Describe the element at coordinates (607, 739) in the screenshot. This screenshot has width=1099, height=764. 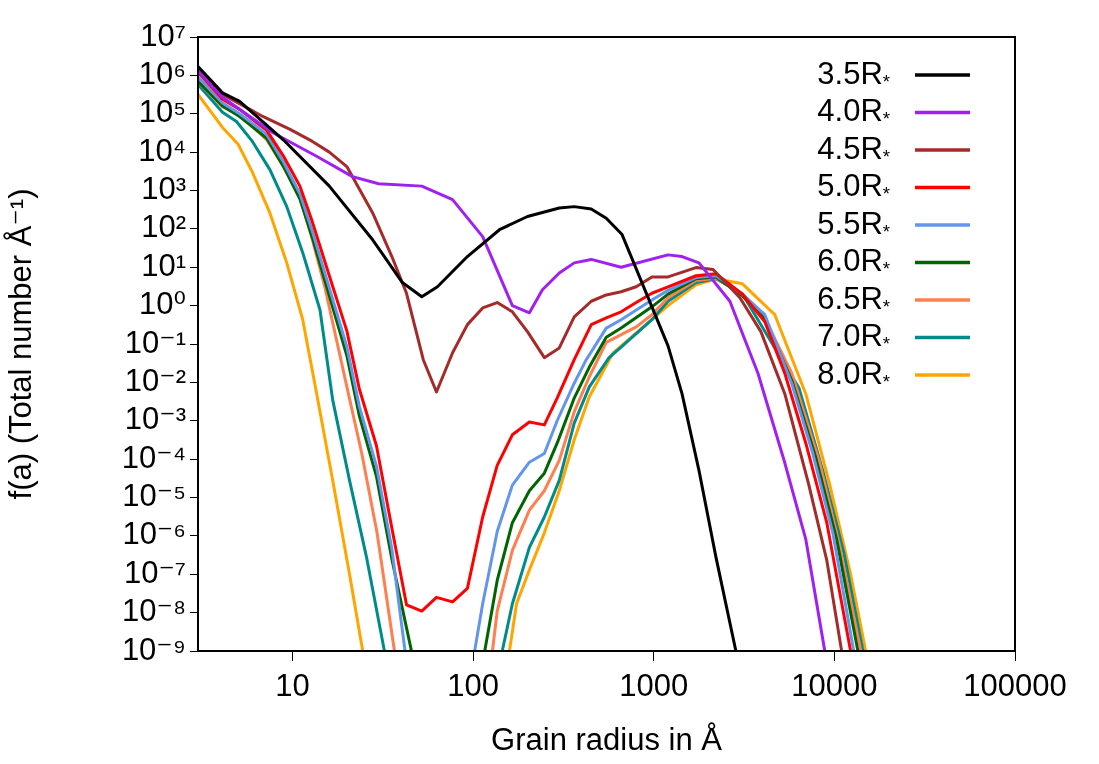
I see `x-axis-title: Grain radius in Å` at that location.